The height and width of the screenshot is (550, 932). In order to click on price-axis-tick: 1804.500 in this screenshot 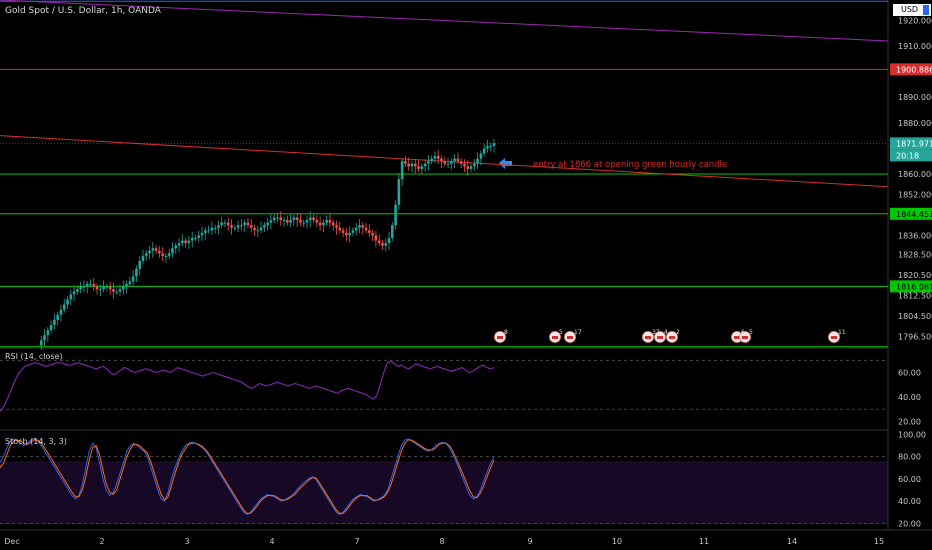, I will do `click(915, 316)`.